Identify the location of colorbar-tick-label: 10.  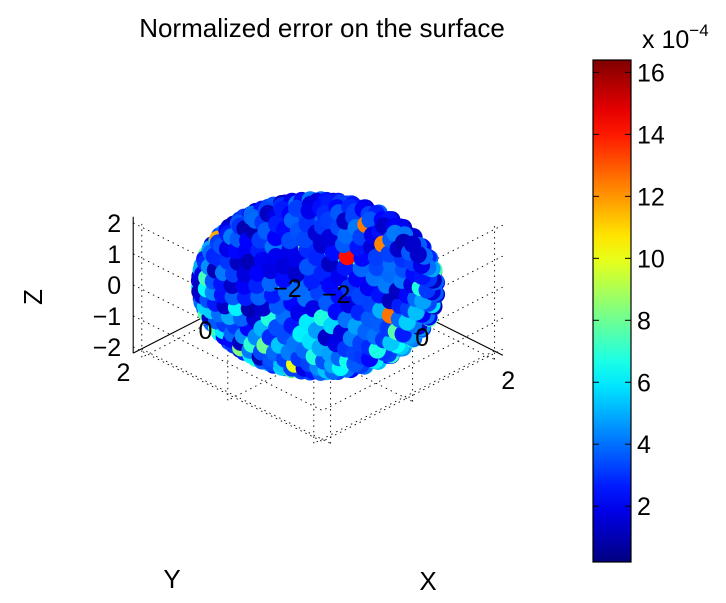
(651, 259).